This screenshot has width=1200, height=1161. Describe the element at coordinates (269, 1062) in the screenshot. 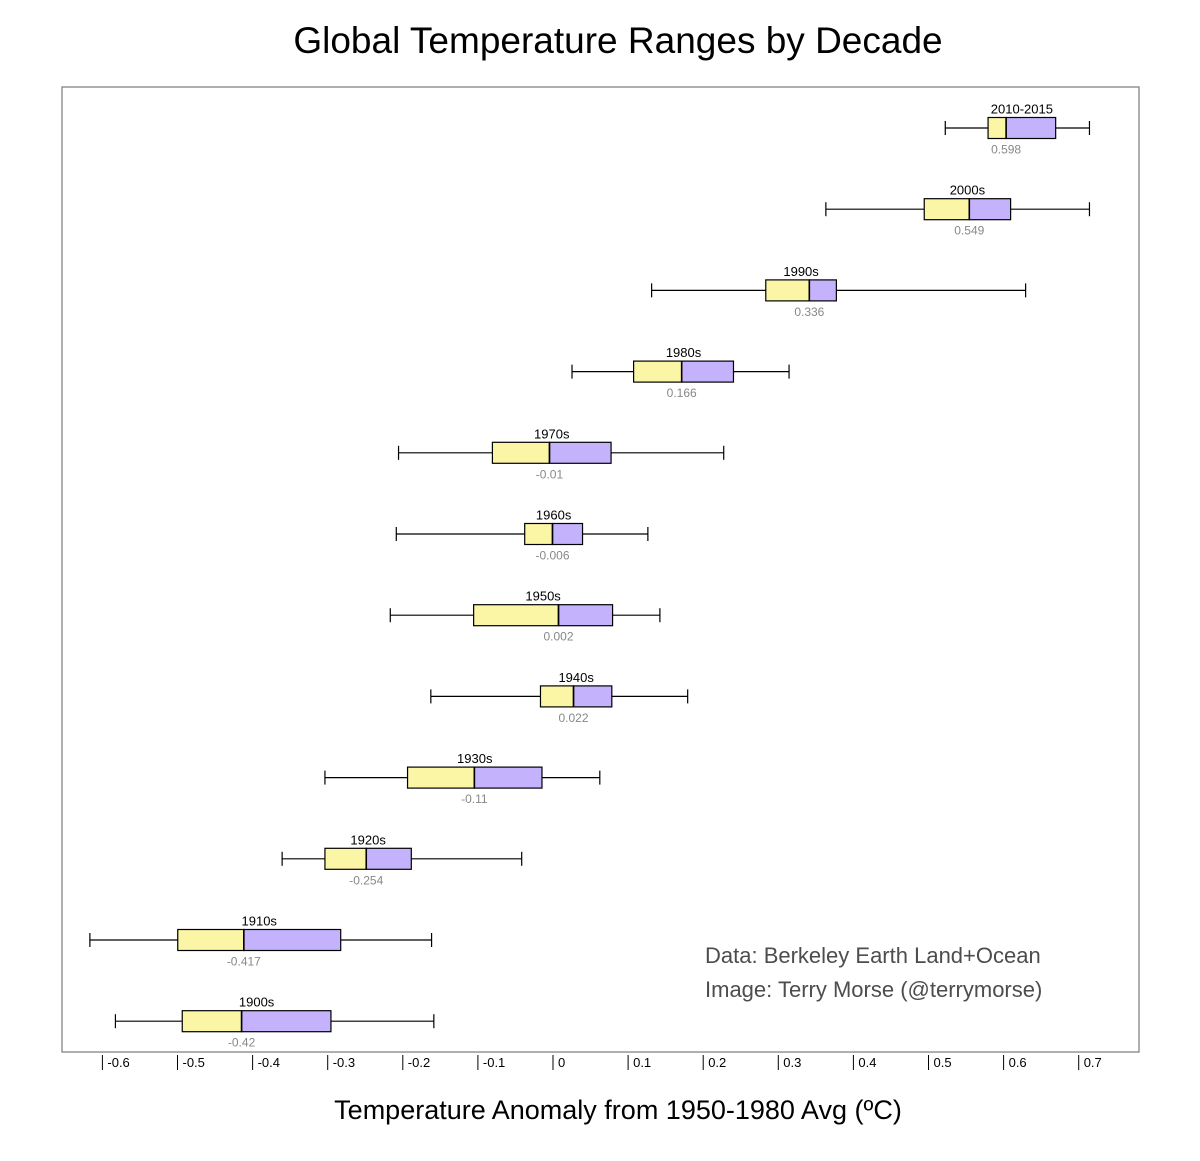

I see `x-tick-label: -0.4` at that location.